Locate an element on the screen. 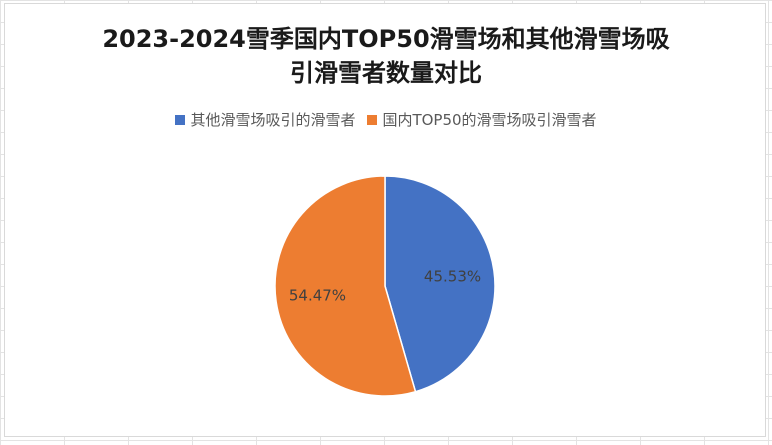  pie-chart: 45.53% 54.47% is located at coordinates (385, 286).